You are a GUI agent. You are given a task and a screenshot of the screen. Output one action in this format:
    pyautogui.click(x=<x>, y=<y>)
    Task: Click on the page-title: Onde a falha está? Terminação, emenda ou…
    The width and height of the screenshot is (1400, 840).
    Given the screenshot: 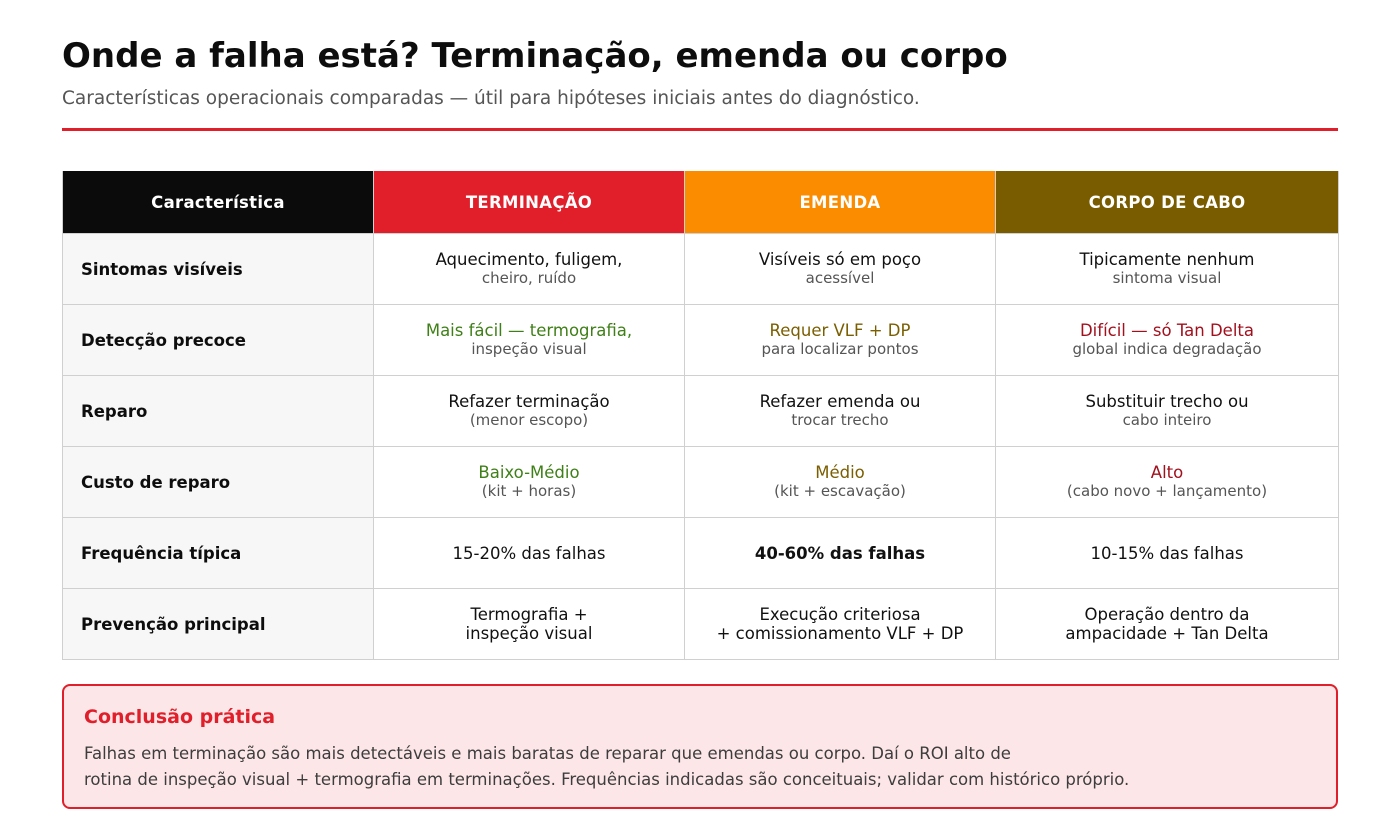 What is the action you would take?
    pyautogui.click(x=535, y=56)
    